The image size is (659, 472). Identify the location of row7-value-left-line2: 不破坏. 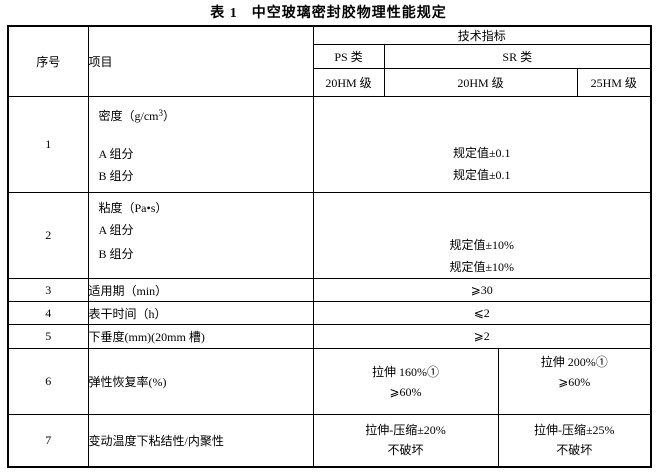
(405, 450).